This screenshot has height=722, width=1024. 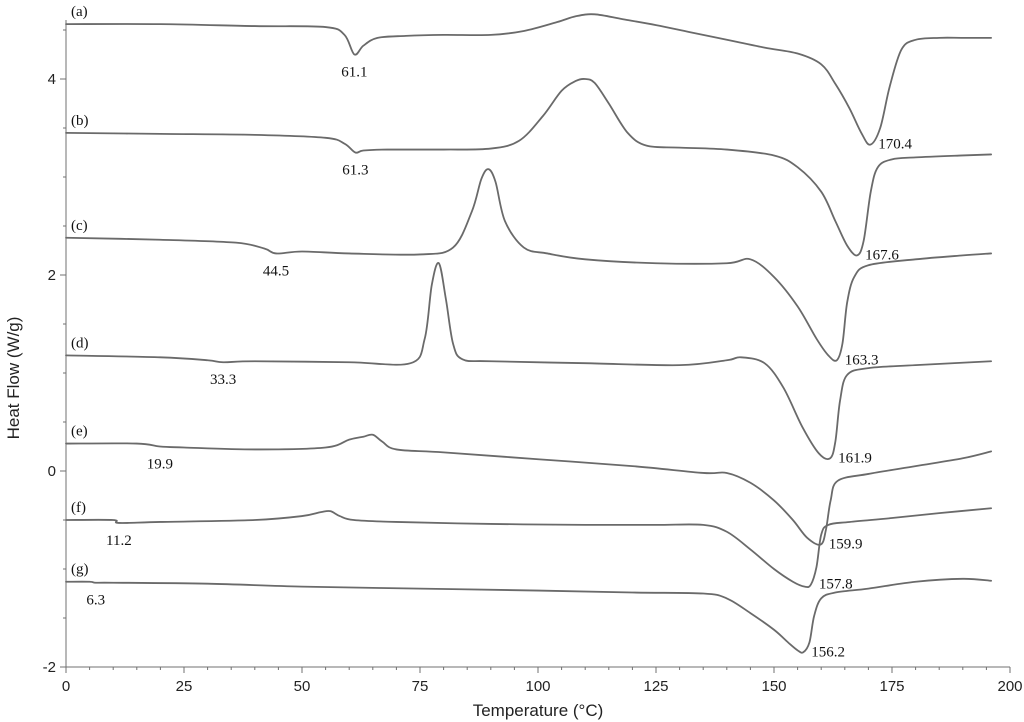 What do you see at coordinates (836, 585) in the screenshot?
I see `tm-label-f: 157.8` at bounding box center [836, 585].